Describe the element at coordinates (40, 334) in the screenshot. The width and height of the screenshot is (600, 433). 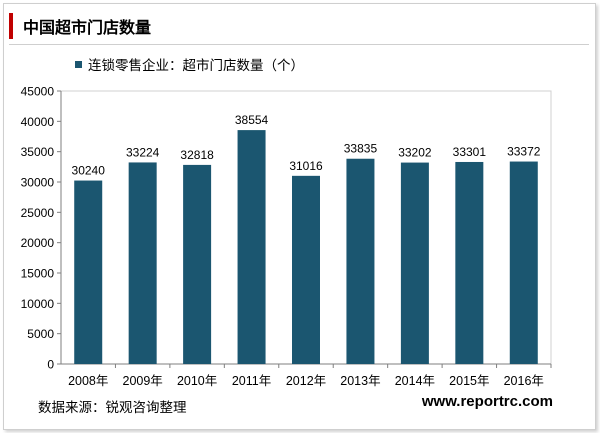
I see `y-tick-label: 5000` at that location.